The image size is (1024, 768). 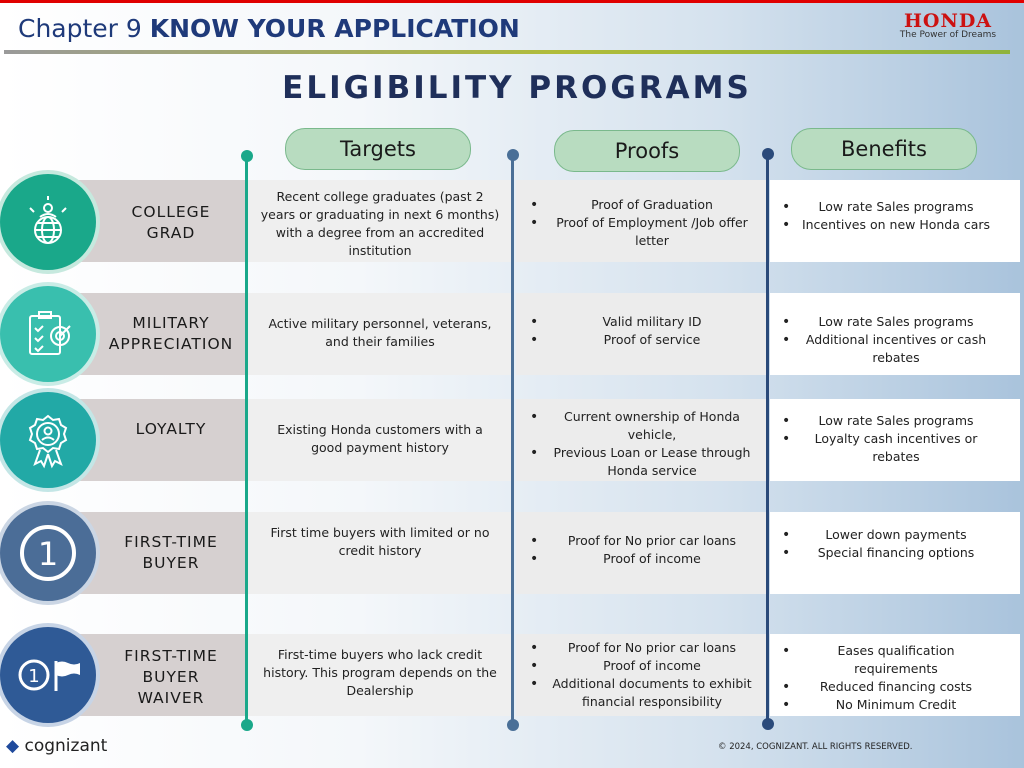 What do you see at coordinates (948, 35) in the screenshot?
I see `honda-tagline: The Power of Dreams` at bounding box center [948, 35].